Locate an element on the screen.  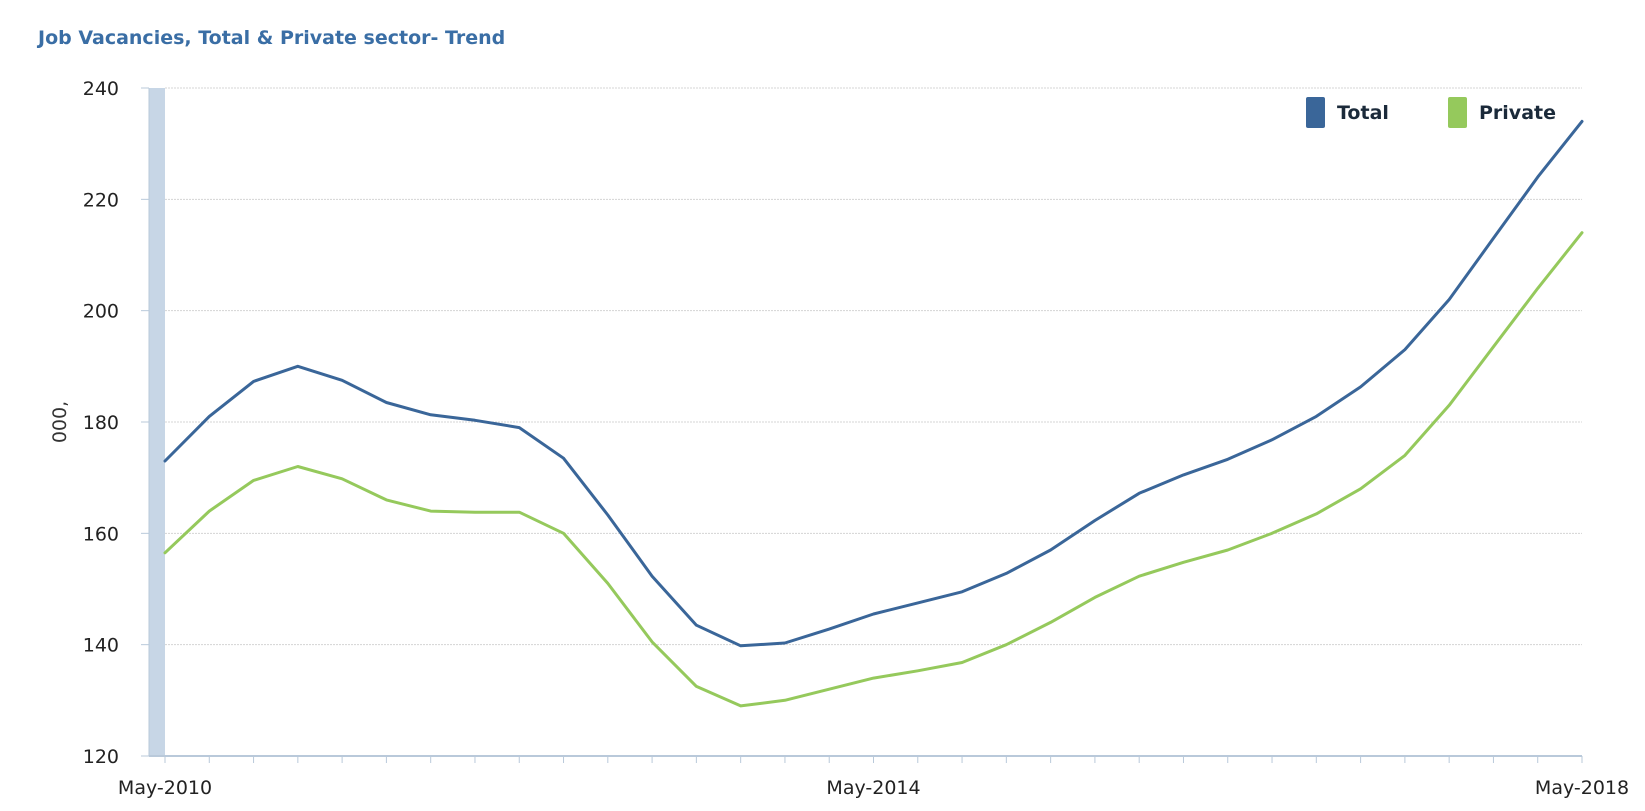
legend: Total Private is located at coordinates (1431, 112).